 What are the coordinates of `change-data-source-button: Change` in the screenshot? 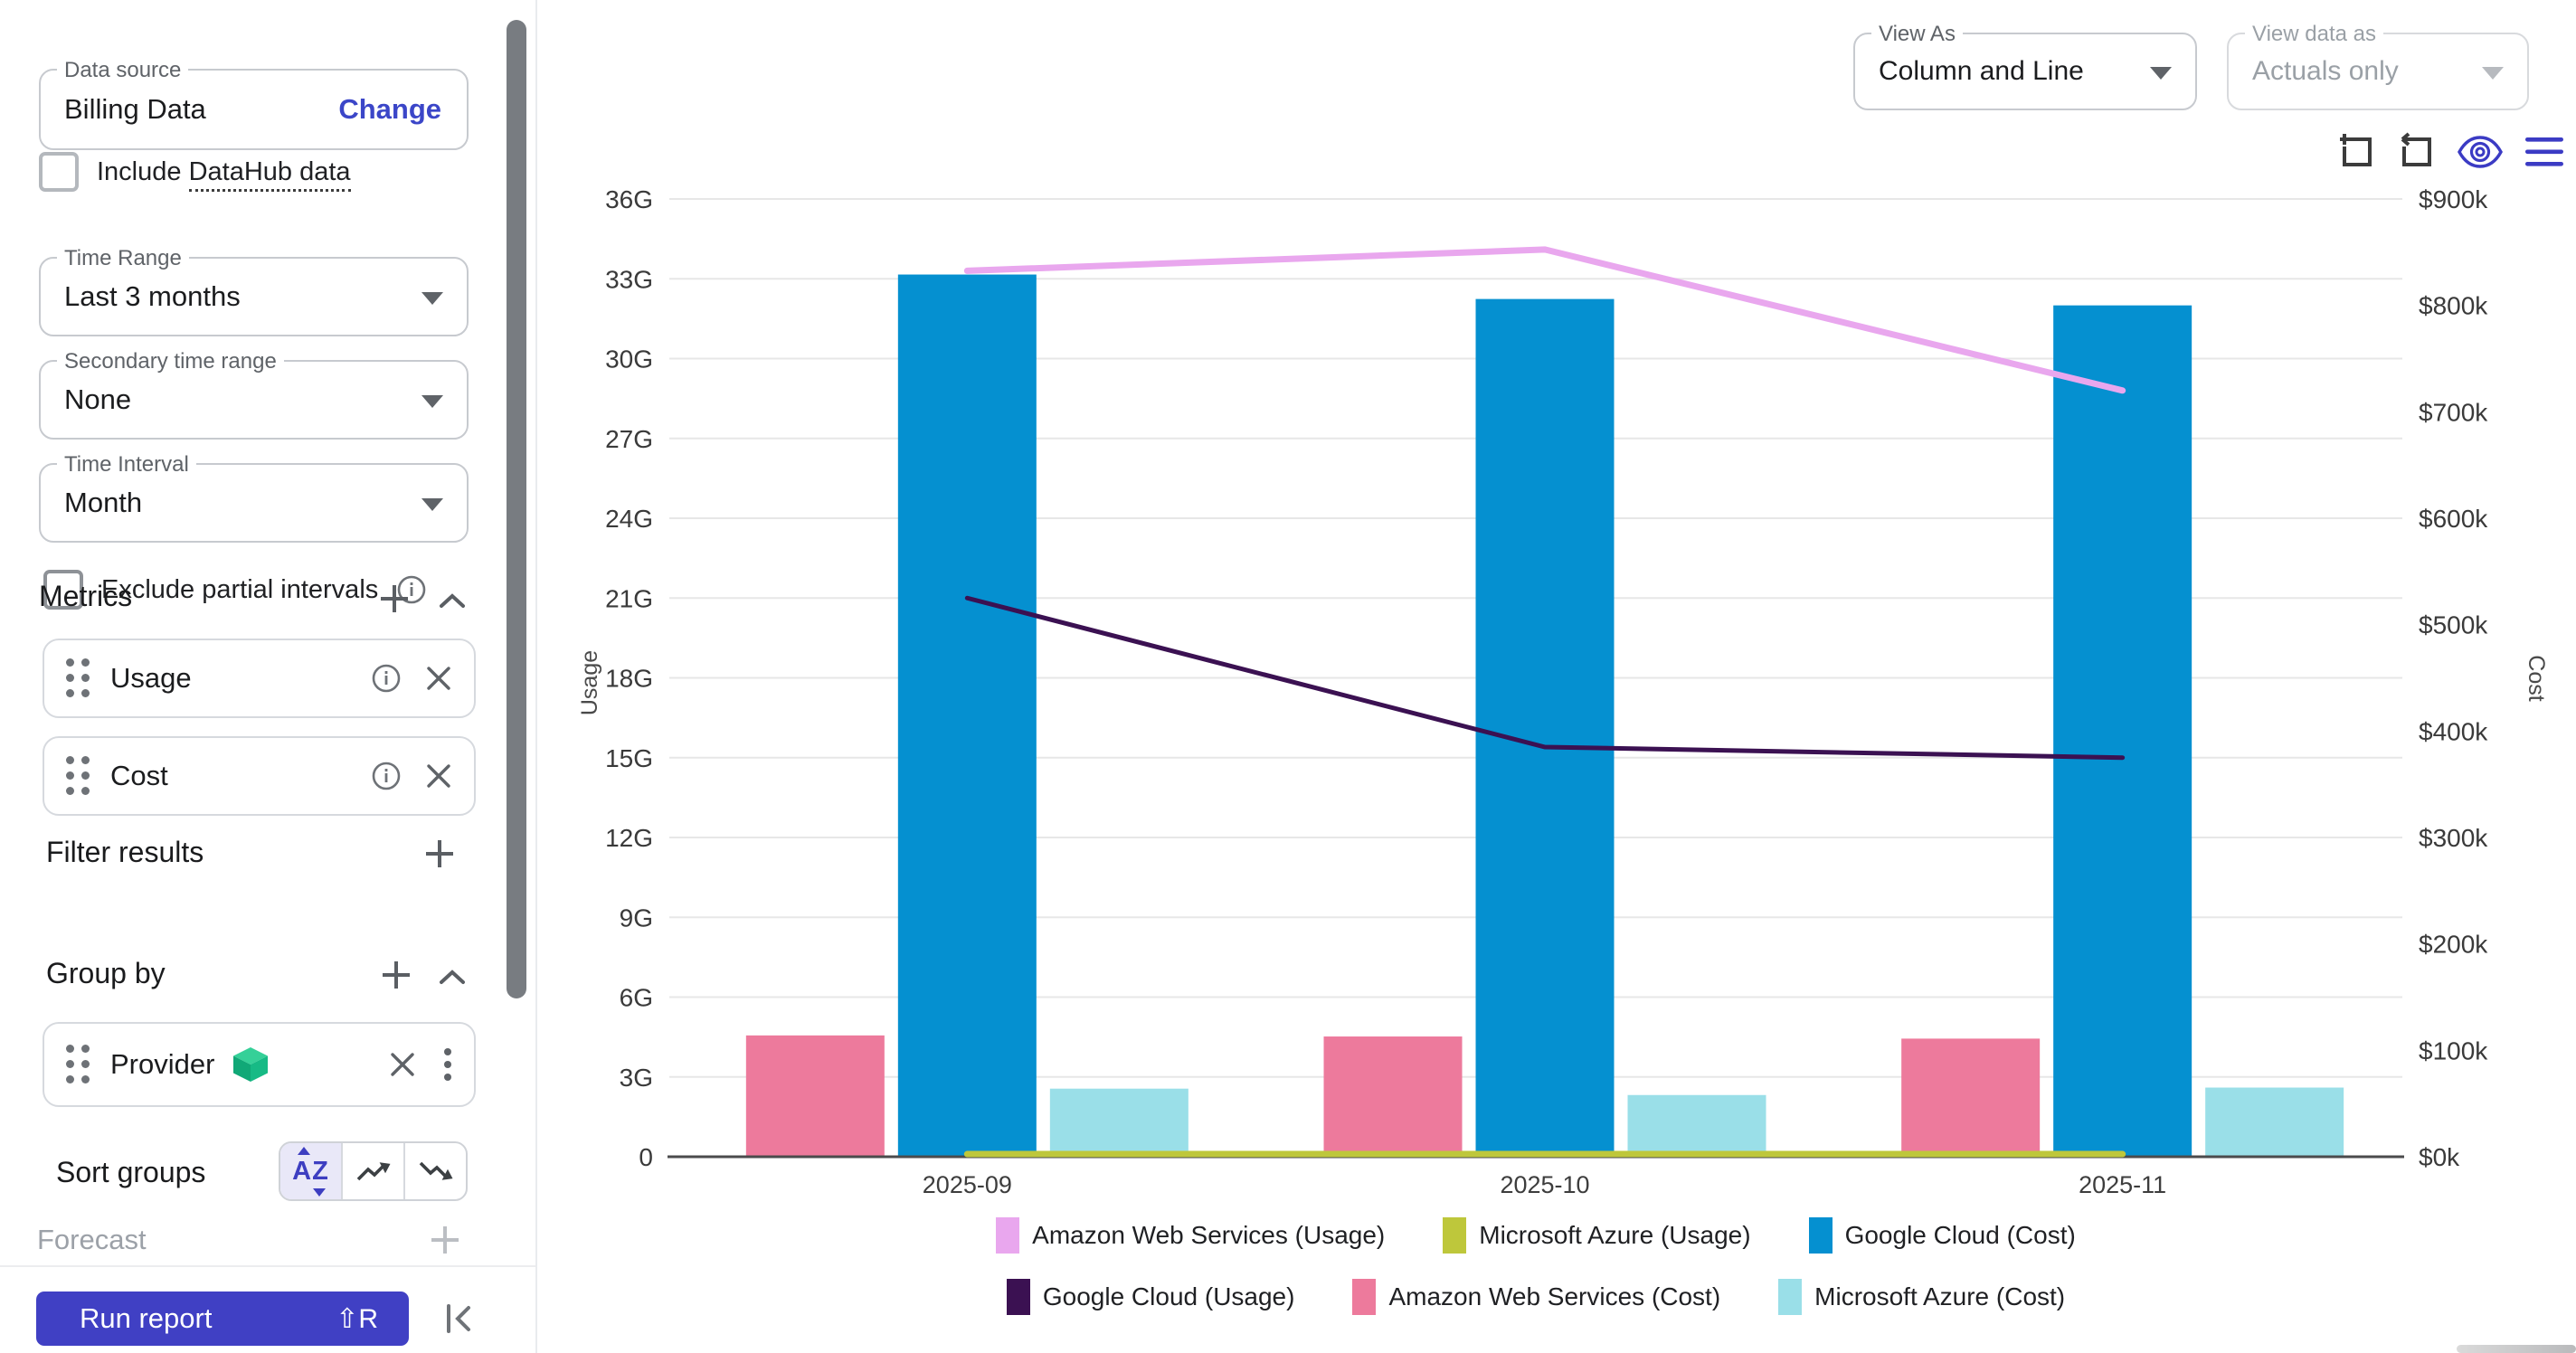 It's located at (389, 109).